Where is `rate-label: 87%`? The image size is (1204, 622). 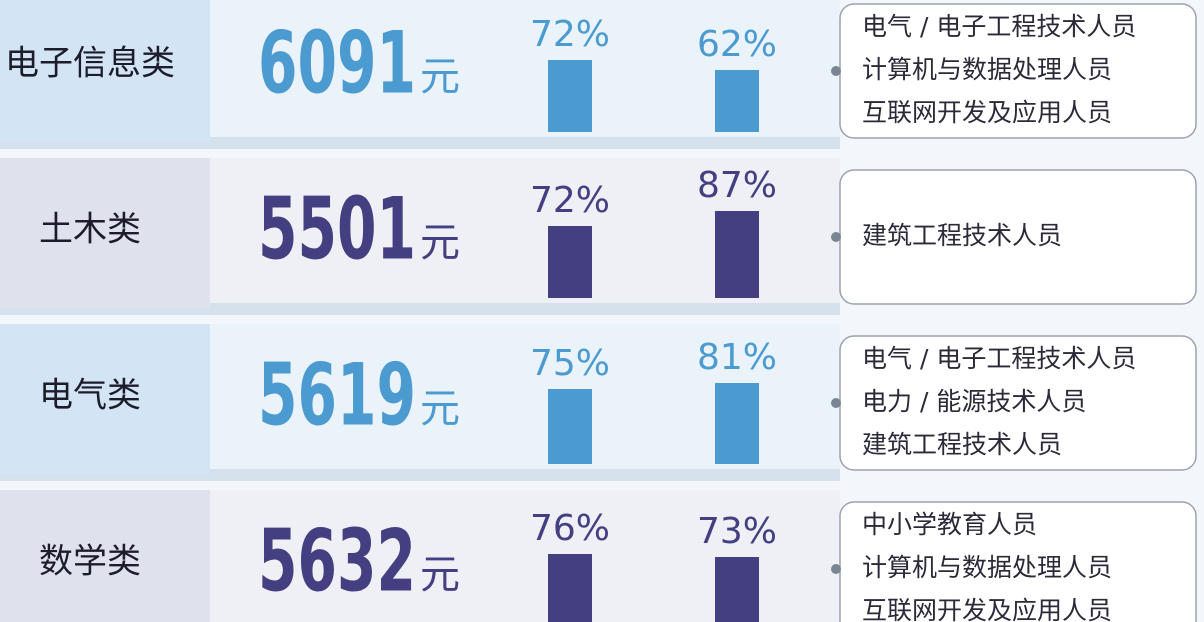 rate-label: 87% is located at coordinates (737, 185).